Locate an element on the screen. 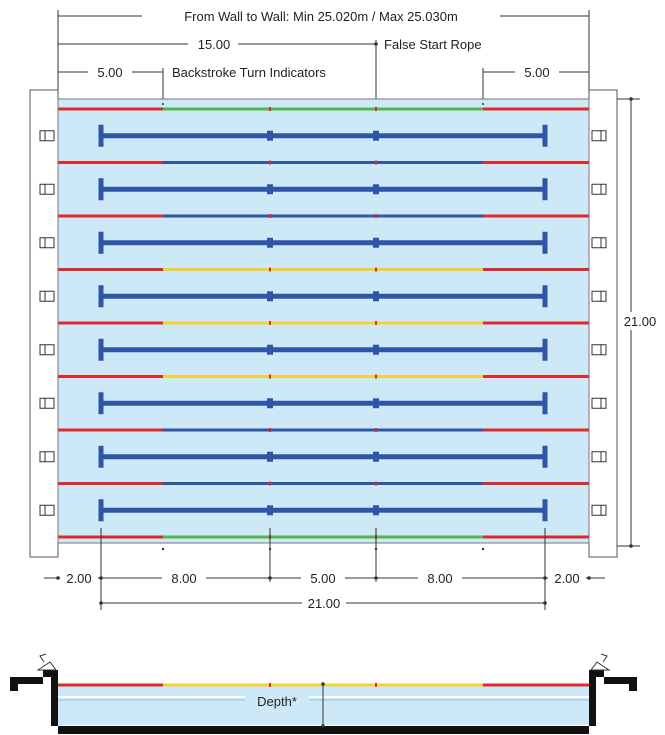 The width and height of the screenshot is (665, 735). section-rope is located at coordinates (323, 685).